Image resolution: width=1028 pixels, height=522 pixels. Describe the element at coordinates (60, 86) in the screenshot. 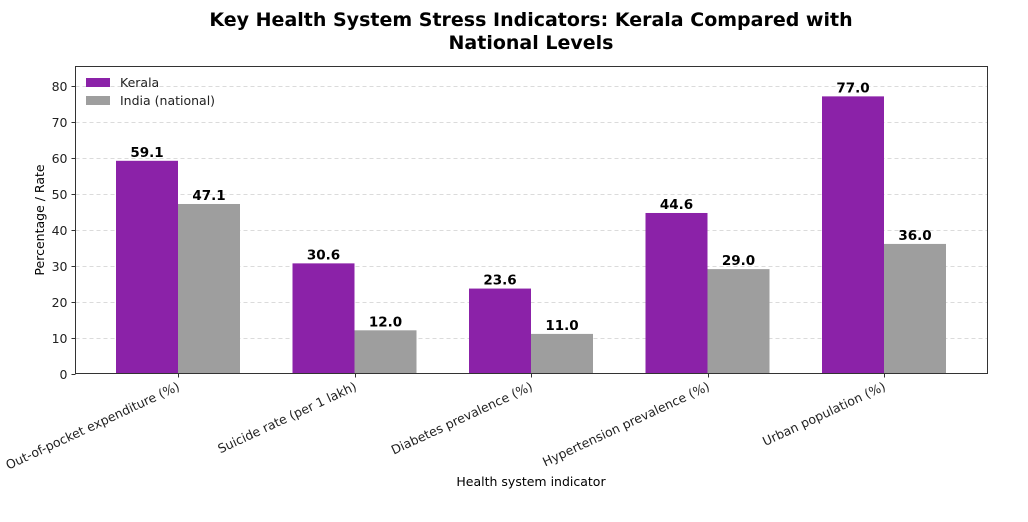

I see `y-tick-label: 80` at that location.